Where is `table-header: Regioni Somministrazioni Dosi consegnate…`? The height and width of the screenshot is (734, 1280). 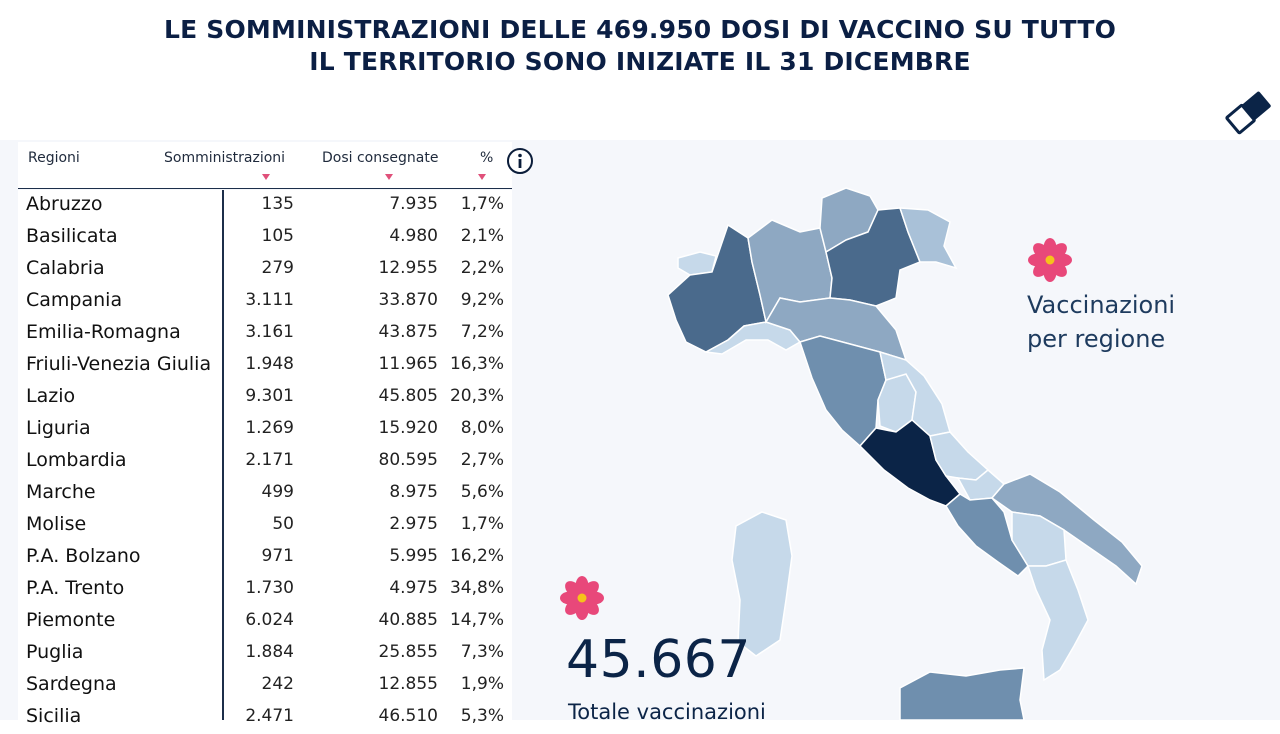 table-header: Regioni Somministrazioni Dosi consegnate… is located at coordinates (265, 165).